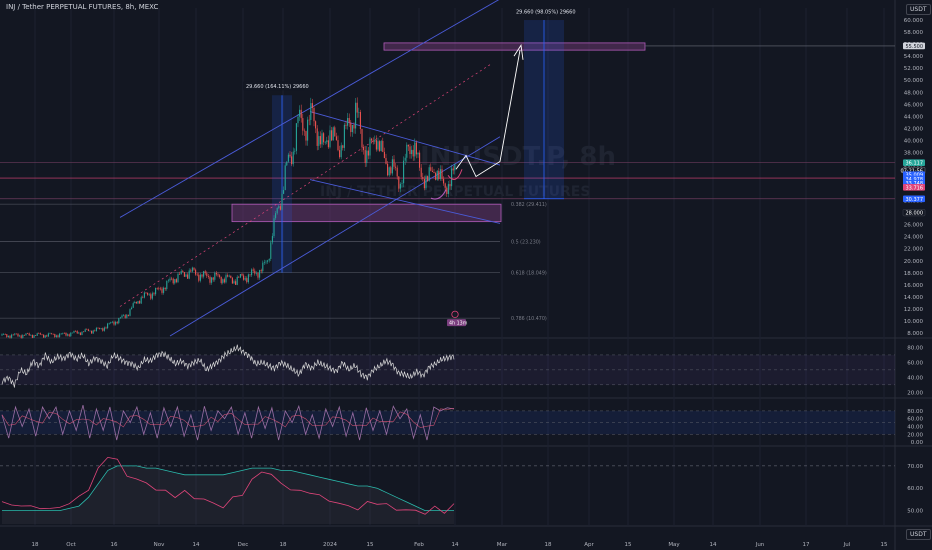 This screenshot has width=932, height=550. Describe the element at coordinates (455, 314) in the screenshot. I see `event-marker-icon` at that location.